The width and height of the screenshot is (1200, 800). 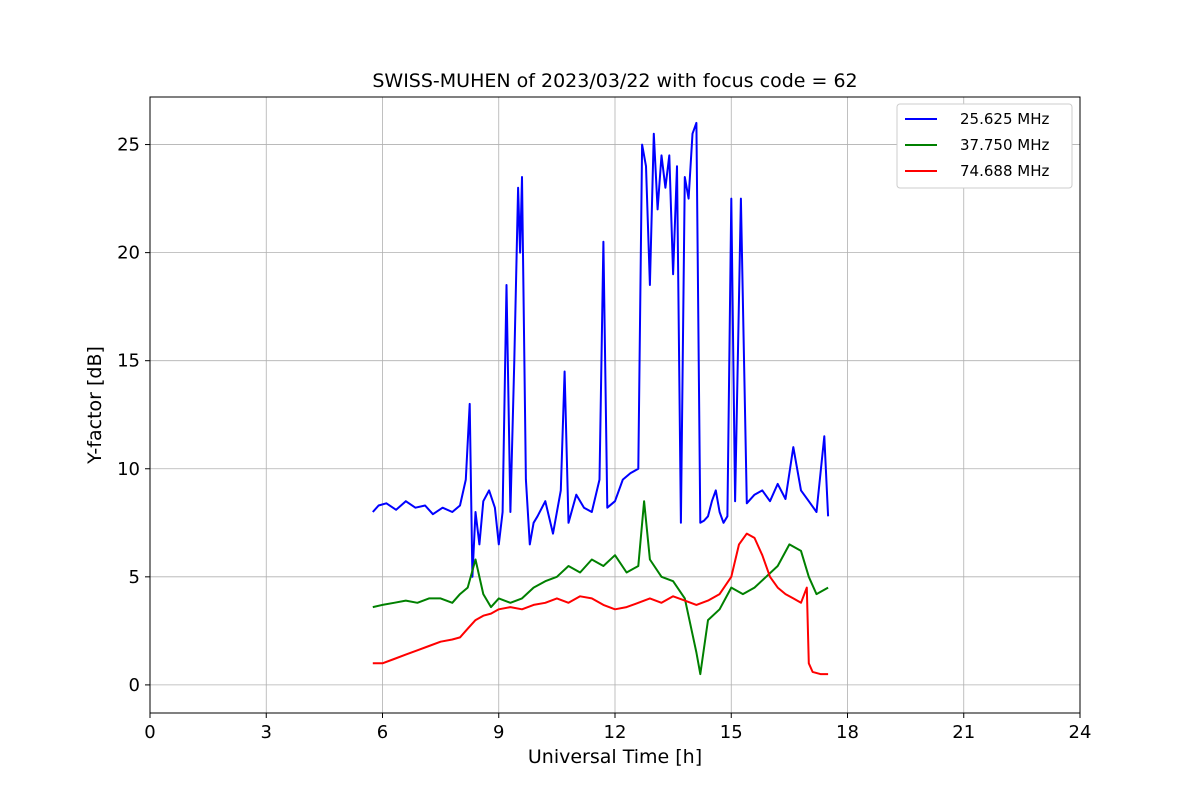 What do you see at coordinates (615, 732) in the screenshot?
I see `x-tick-label: 12` at bounding box center [615, 732].